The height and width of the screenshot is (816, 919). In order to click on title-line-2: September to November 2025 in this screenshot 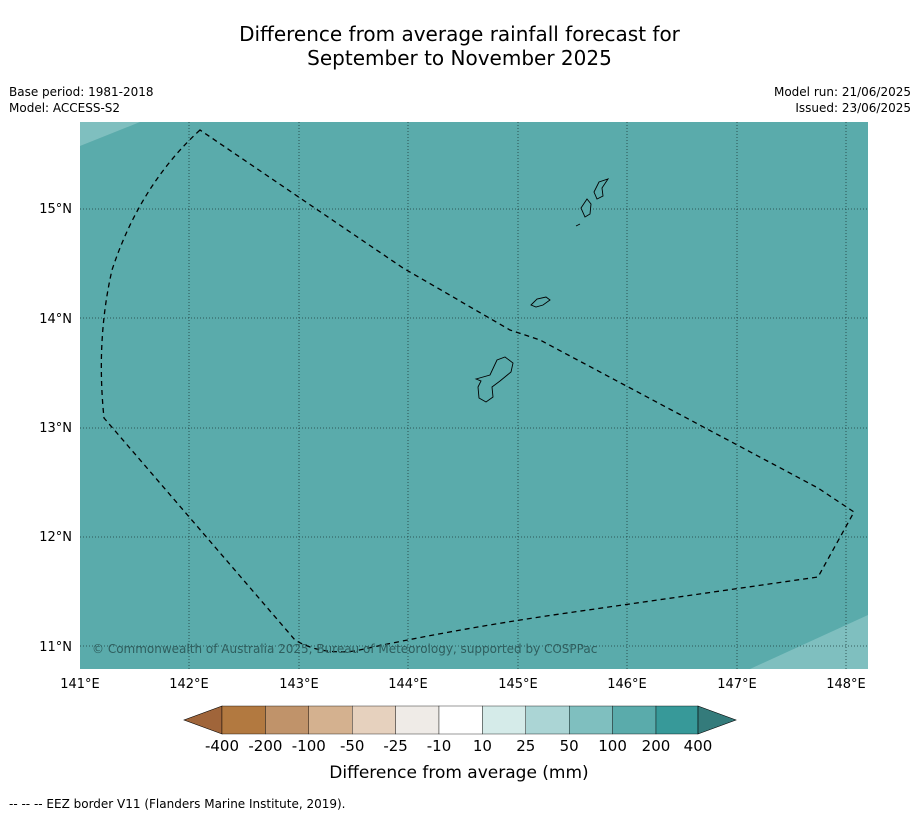, I will do `click(459, 58)`.